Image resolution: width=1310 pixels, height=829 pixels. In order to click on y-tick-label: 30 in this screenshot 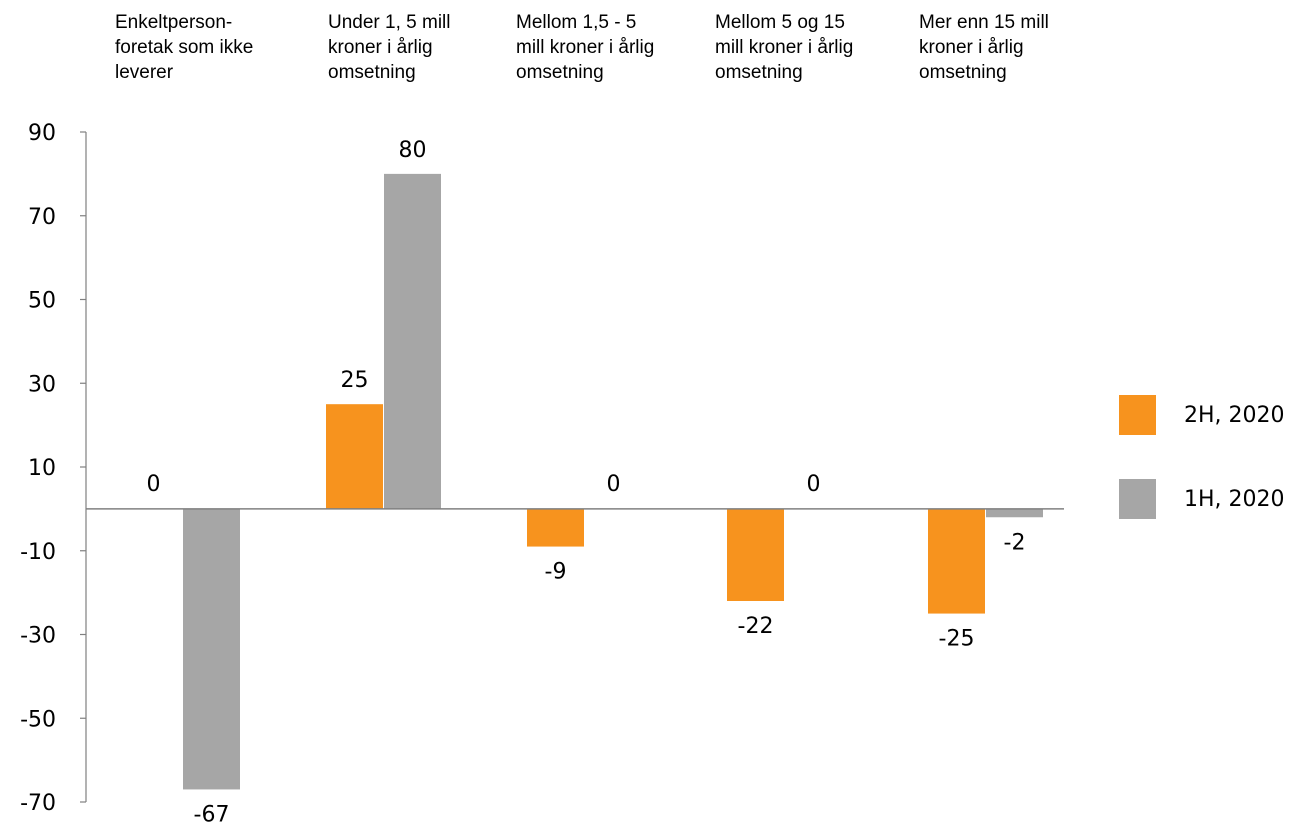, I will do `click(42, 384)`.